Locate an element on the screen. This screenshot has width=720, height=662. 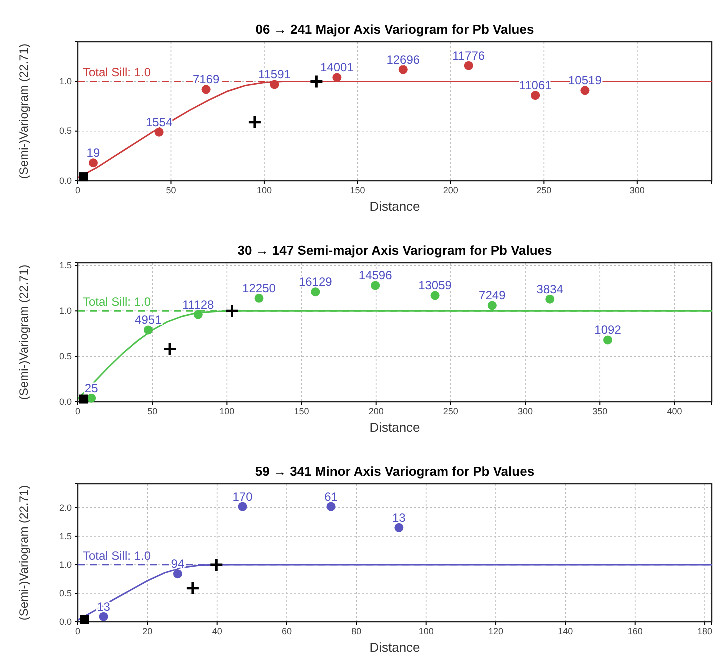
annotation: 170 is located at coordinates (243, 497).